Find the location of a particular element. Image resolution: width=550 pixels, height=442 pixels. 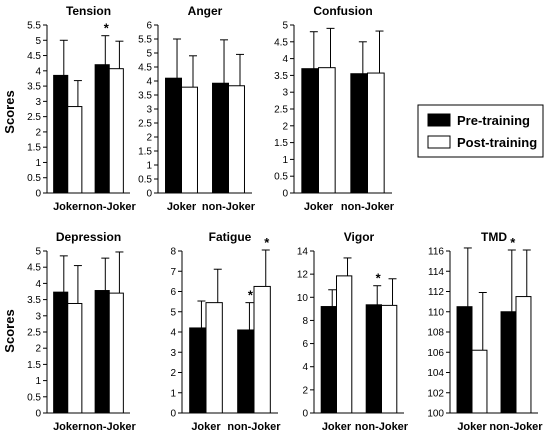

panel-title: Depression is located at coordinates (88, 237).